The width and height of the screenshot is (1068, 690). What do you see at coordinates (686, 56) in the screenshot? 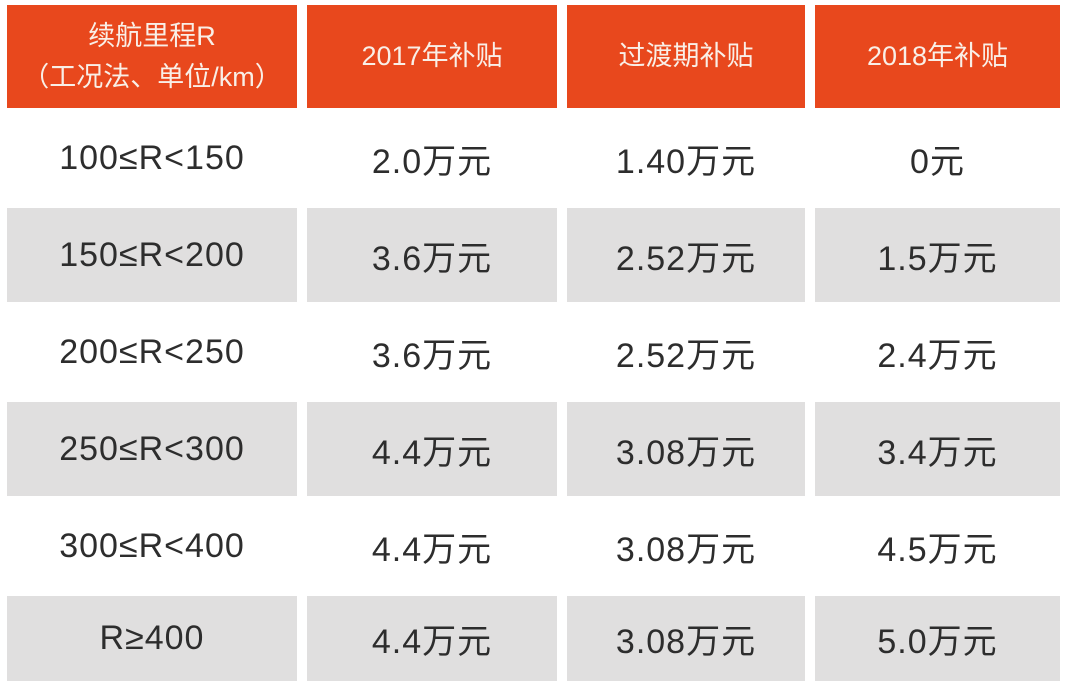
I see `header-cell-transition-subsidy: 过渡期补贴` at bounding box center [686, 56].